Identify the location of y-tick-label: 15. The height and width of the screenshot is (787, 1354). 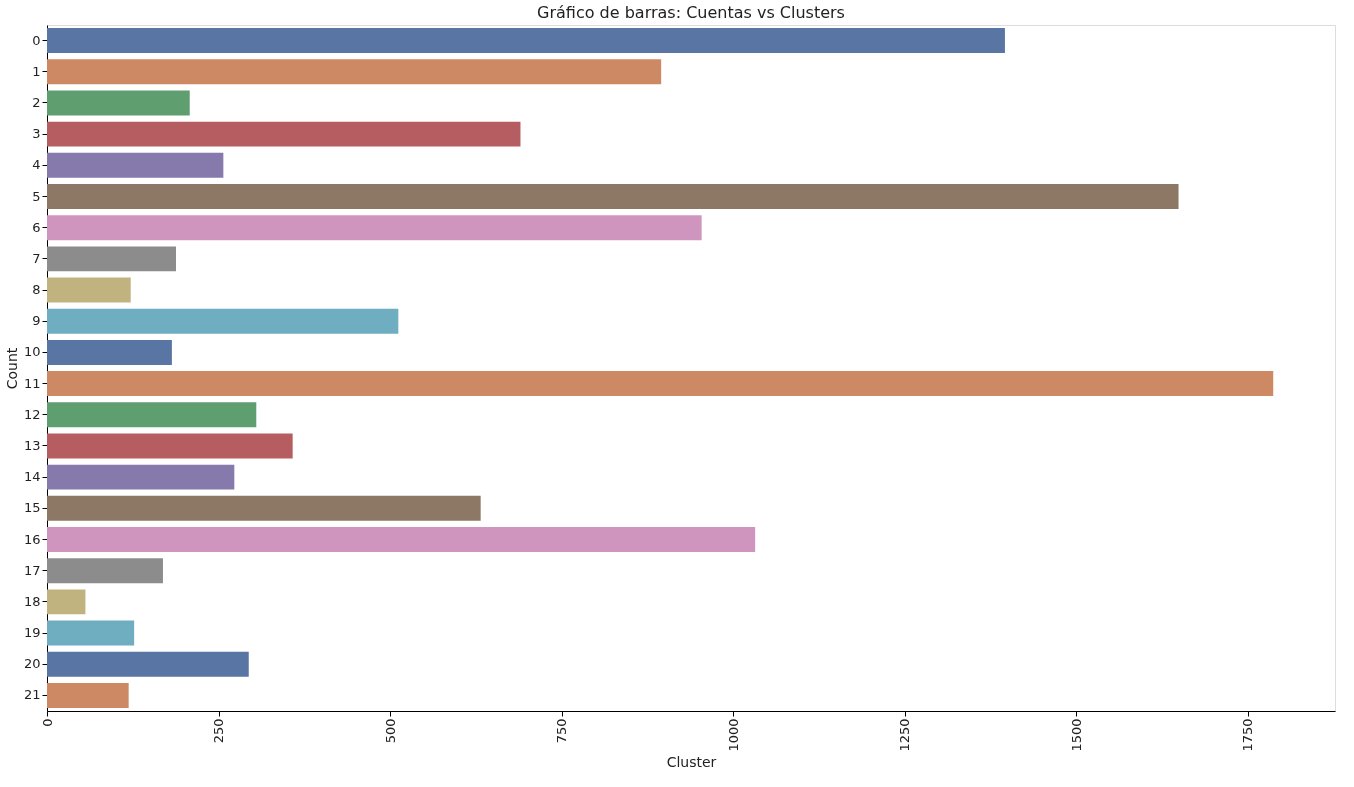
(32, 508).